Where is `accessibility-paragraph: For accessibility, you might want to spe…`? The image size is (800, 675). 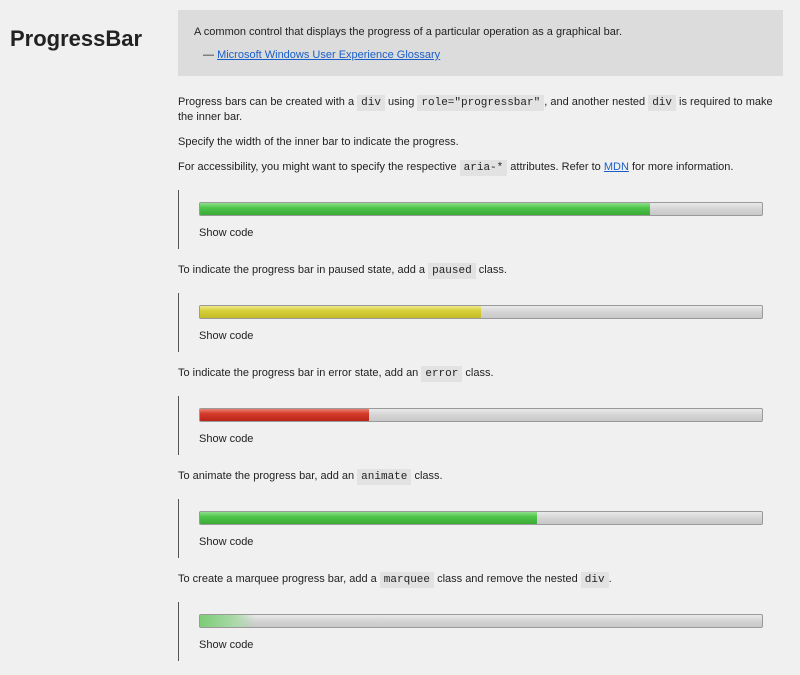 accessibility-paragraph: For accessibility, you might want to spe… is located at coordinates (456, 168).